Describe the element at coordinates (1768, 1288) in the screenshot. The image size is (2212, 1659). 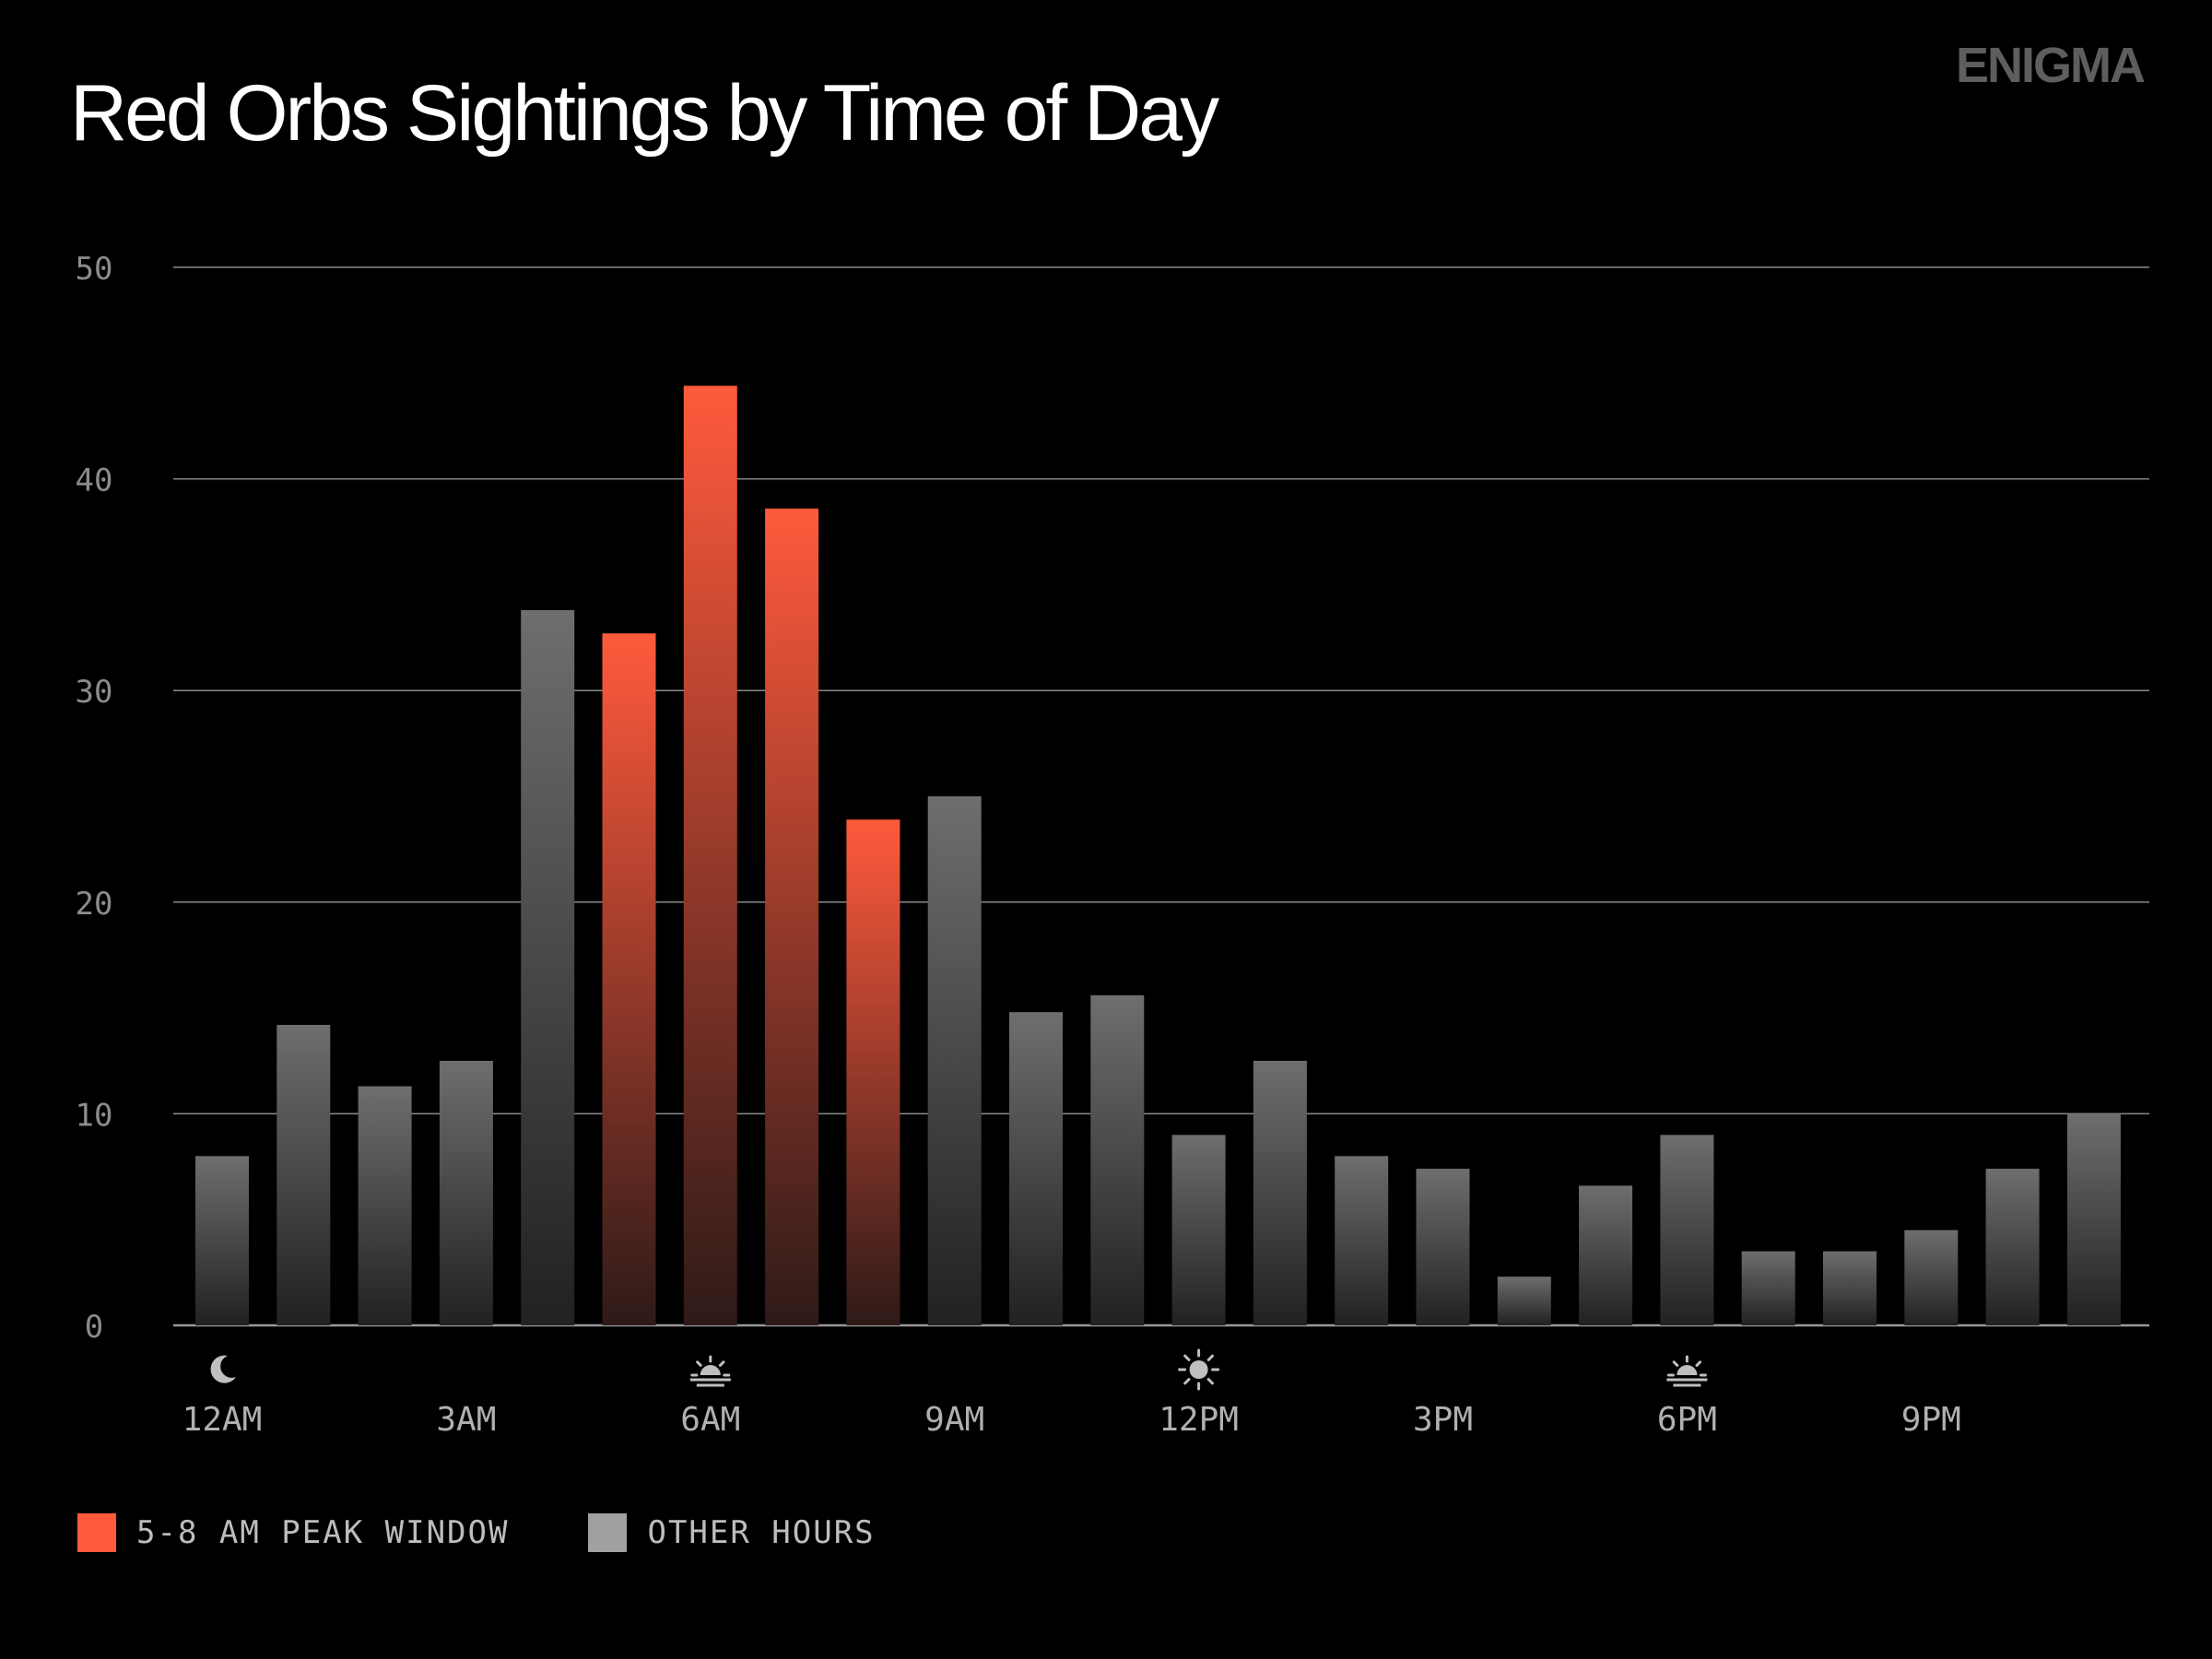
I see `bar-7PM` at that location.